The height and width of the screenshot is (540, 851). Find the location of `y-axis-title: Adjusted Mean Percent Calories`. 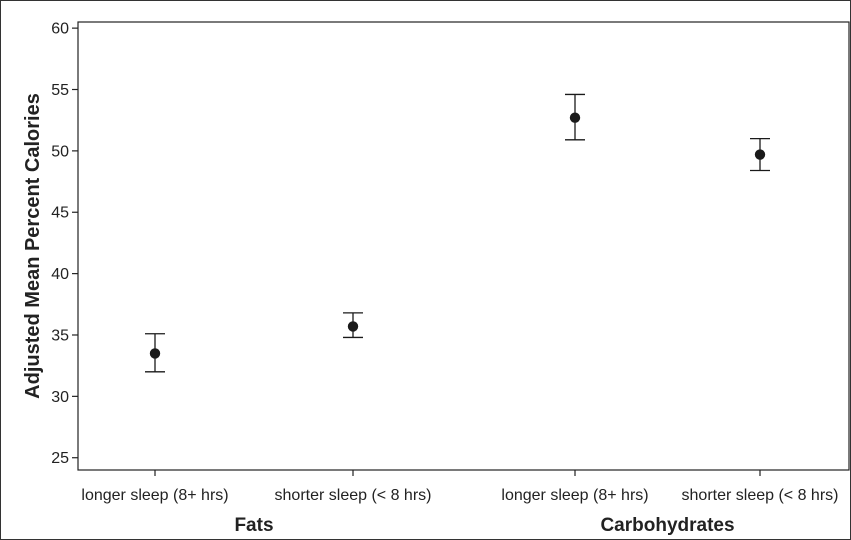

y-axis-title: Adjusted Mean Percent Calories is located at coordinates (33, 246).